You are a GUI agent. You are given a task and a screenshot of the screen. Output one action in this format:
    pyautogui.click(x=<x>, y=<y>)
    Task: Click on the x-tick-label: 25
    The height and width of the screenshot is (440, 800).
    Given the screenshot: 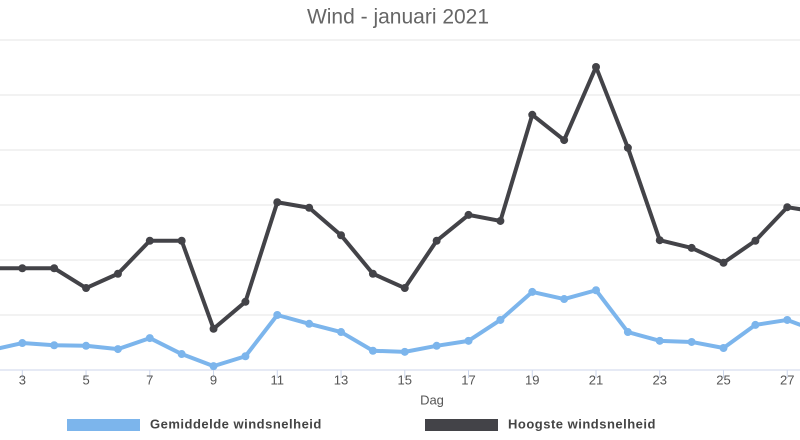 What is the action you would take?
    pyautogui.click(x=723, y=379)
    